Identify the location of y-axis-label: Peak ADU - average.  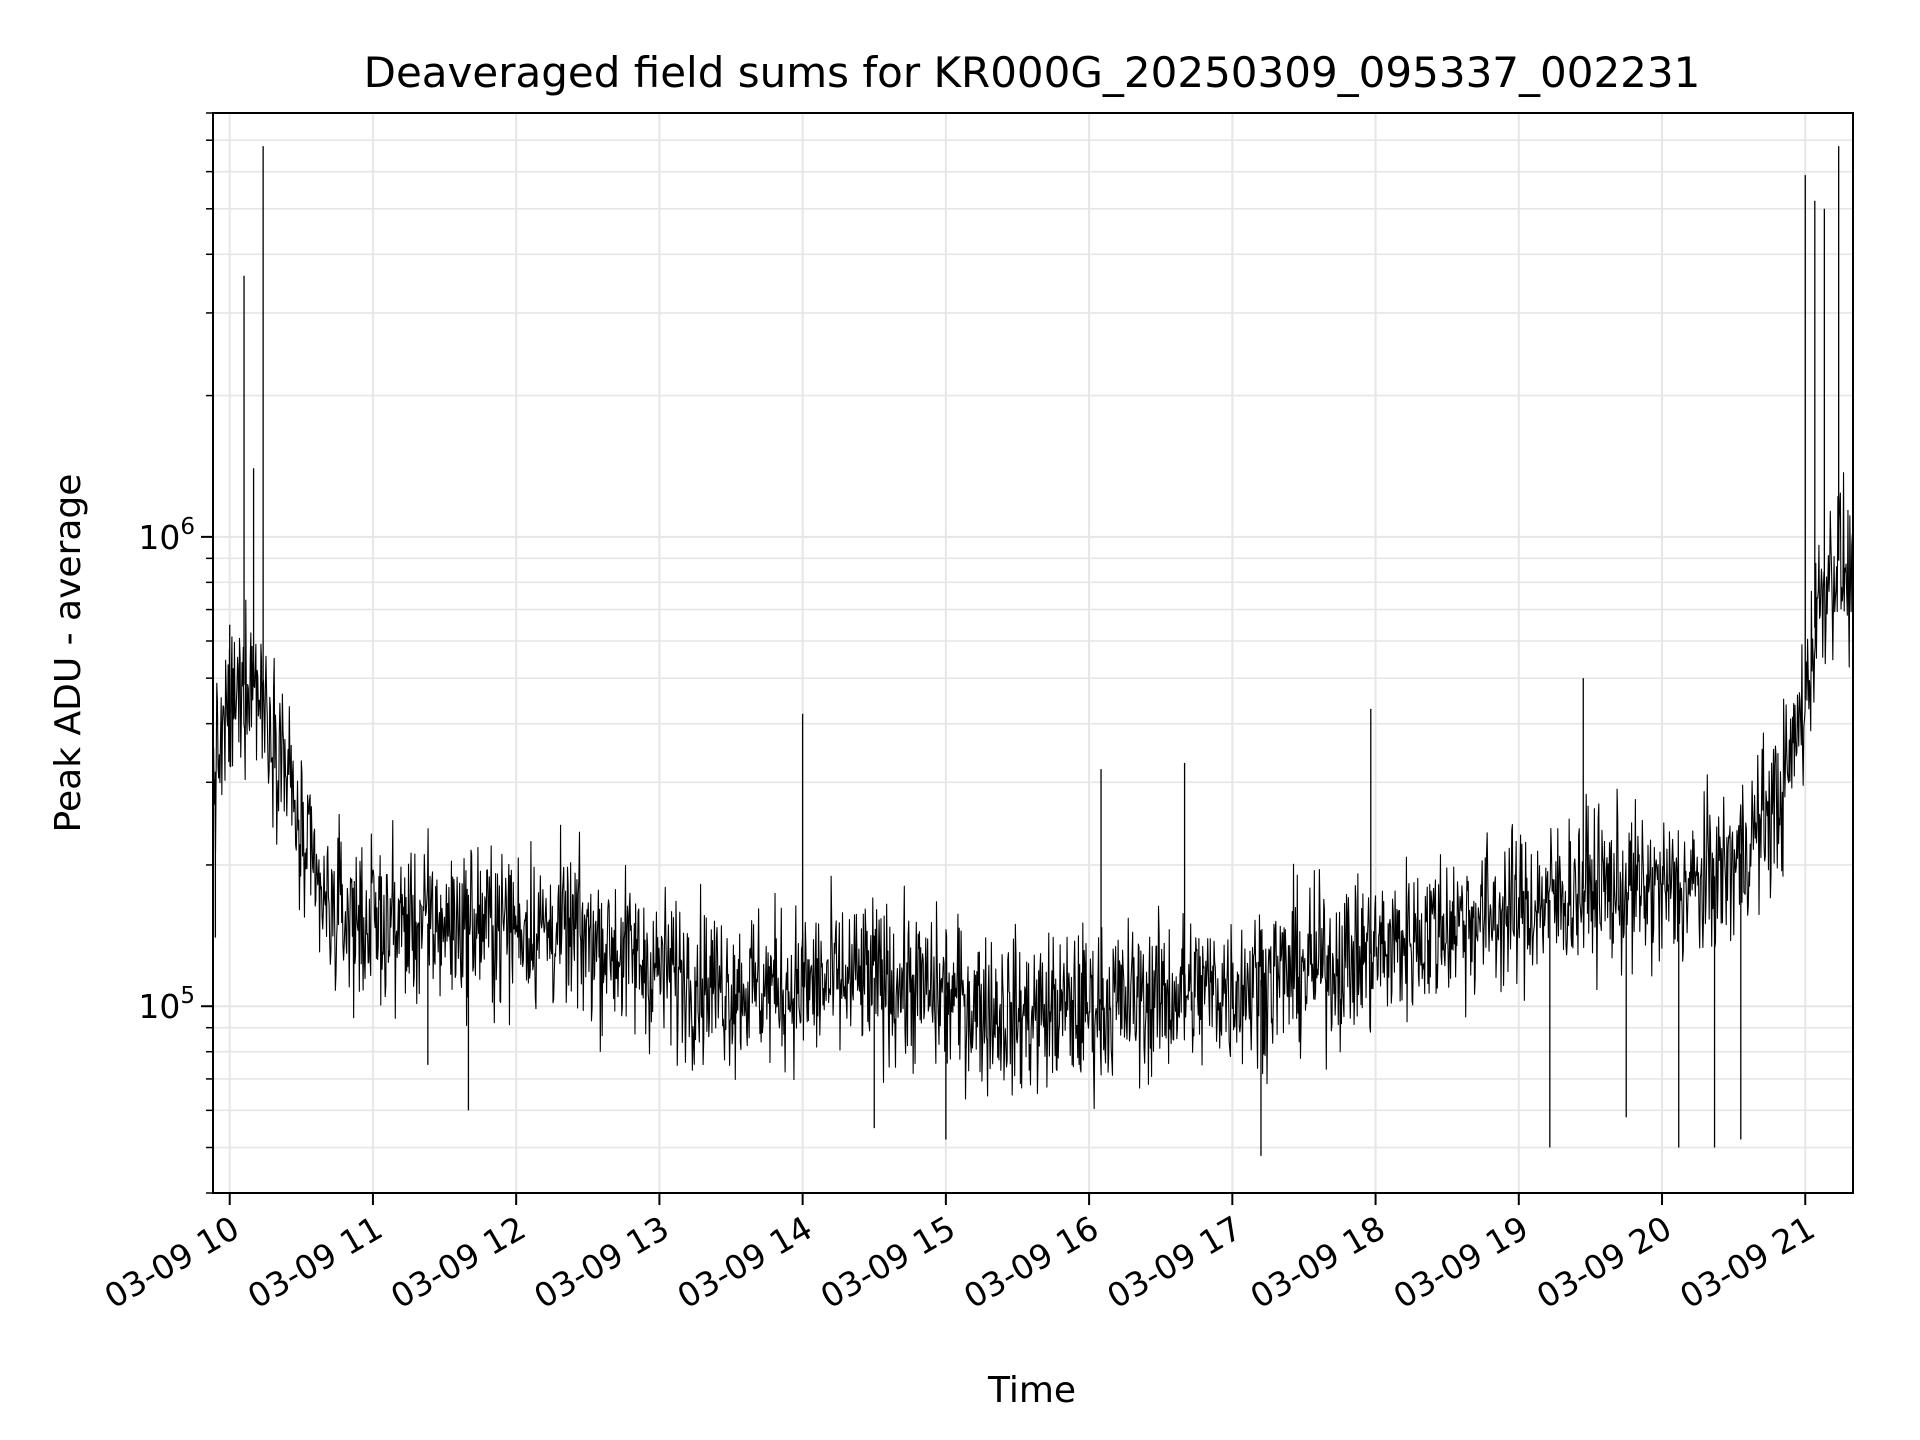
(68, 653).